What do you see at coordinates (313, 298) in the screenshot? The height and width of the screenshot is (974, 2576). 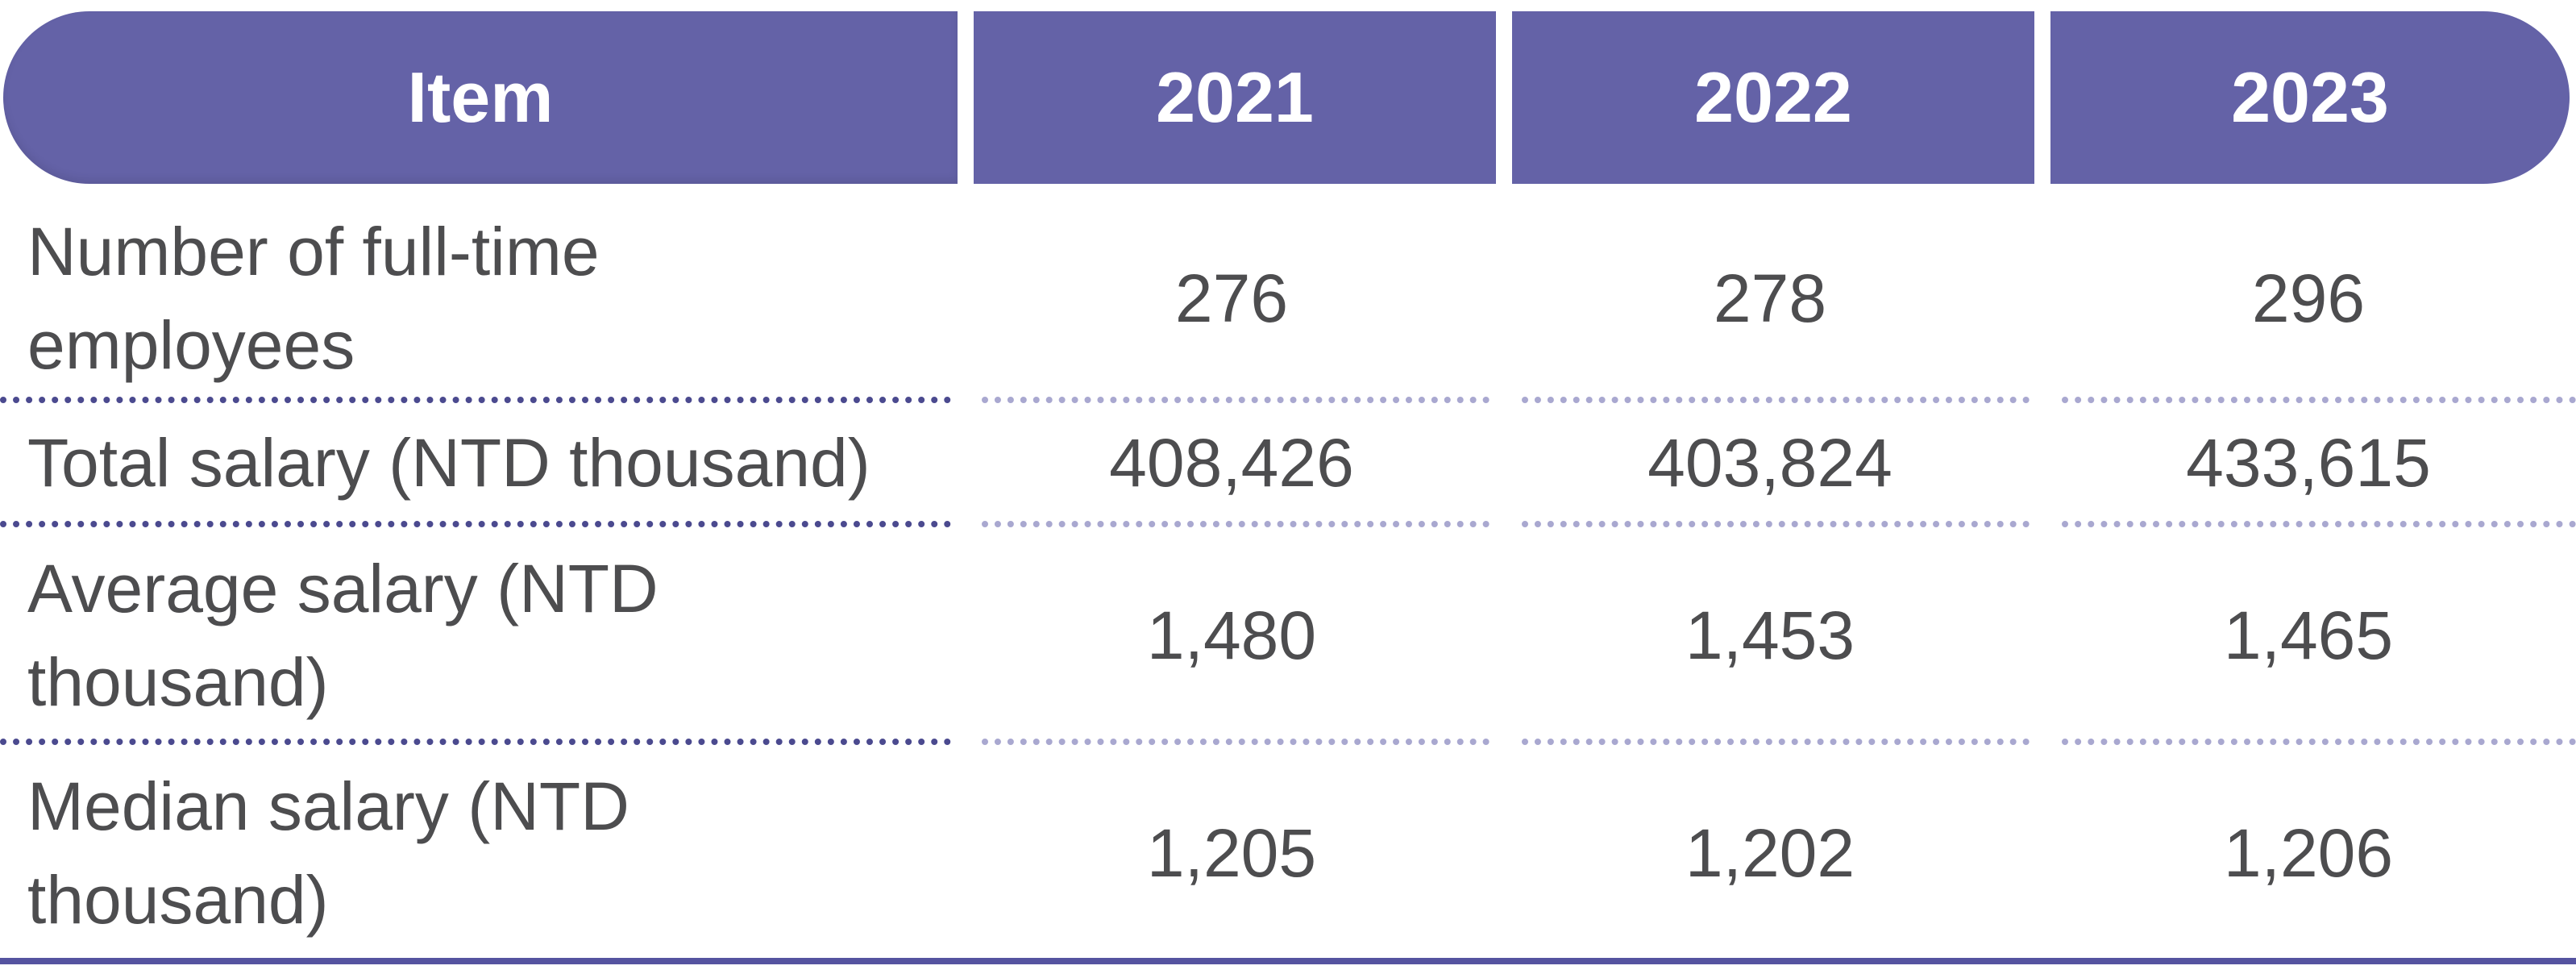 I see `row-label: Number of full-time employees` at bounding box center [313, 298].